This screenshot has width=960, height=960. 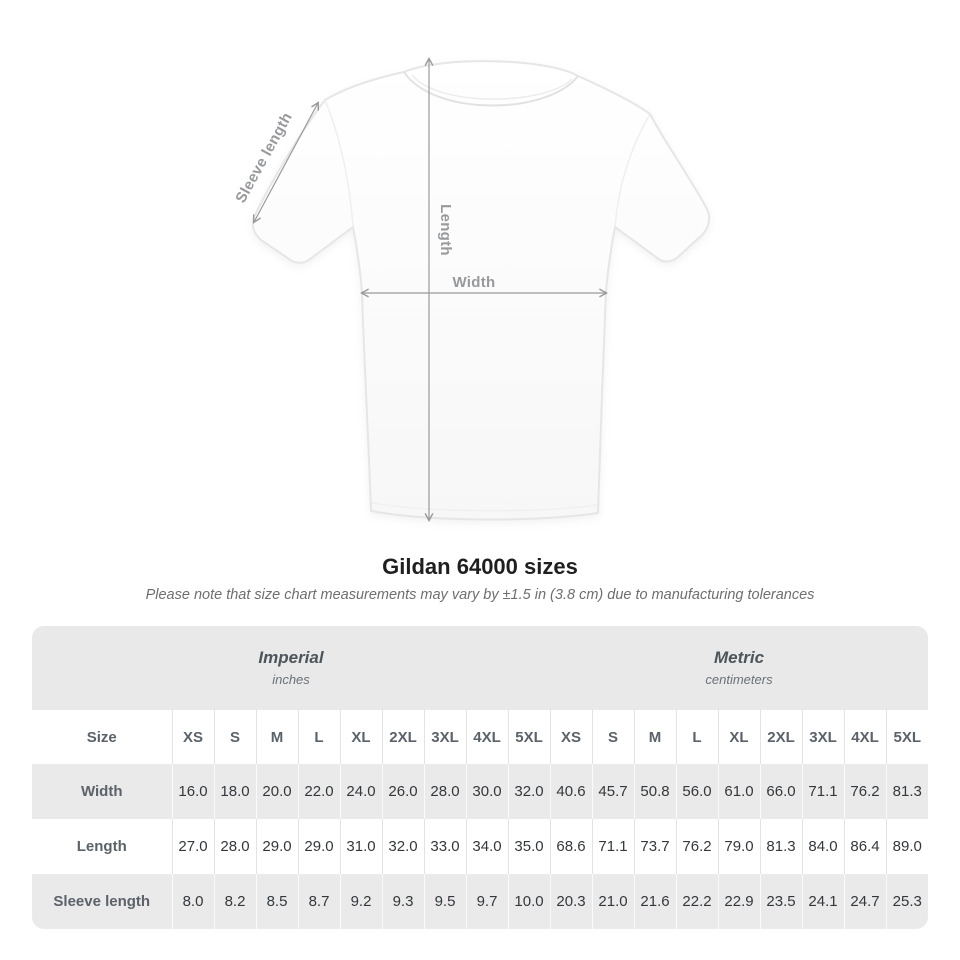 I want to click on value-cell: 22.0, so click(x=318, y=791).